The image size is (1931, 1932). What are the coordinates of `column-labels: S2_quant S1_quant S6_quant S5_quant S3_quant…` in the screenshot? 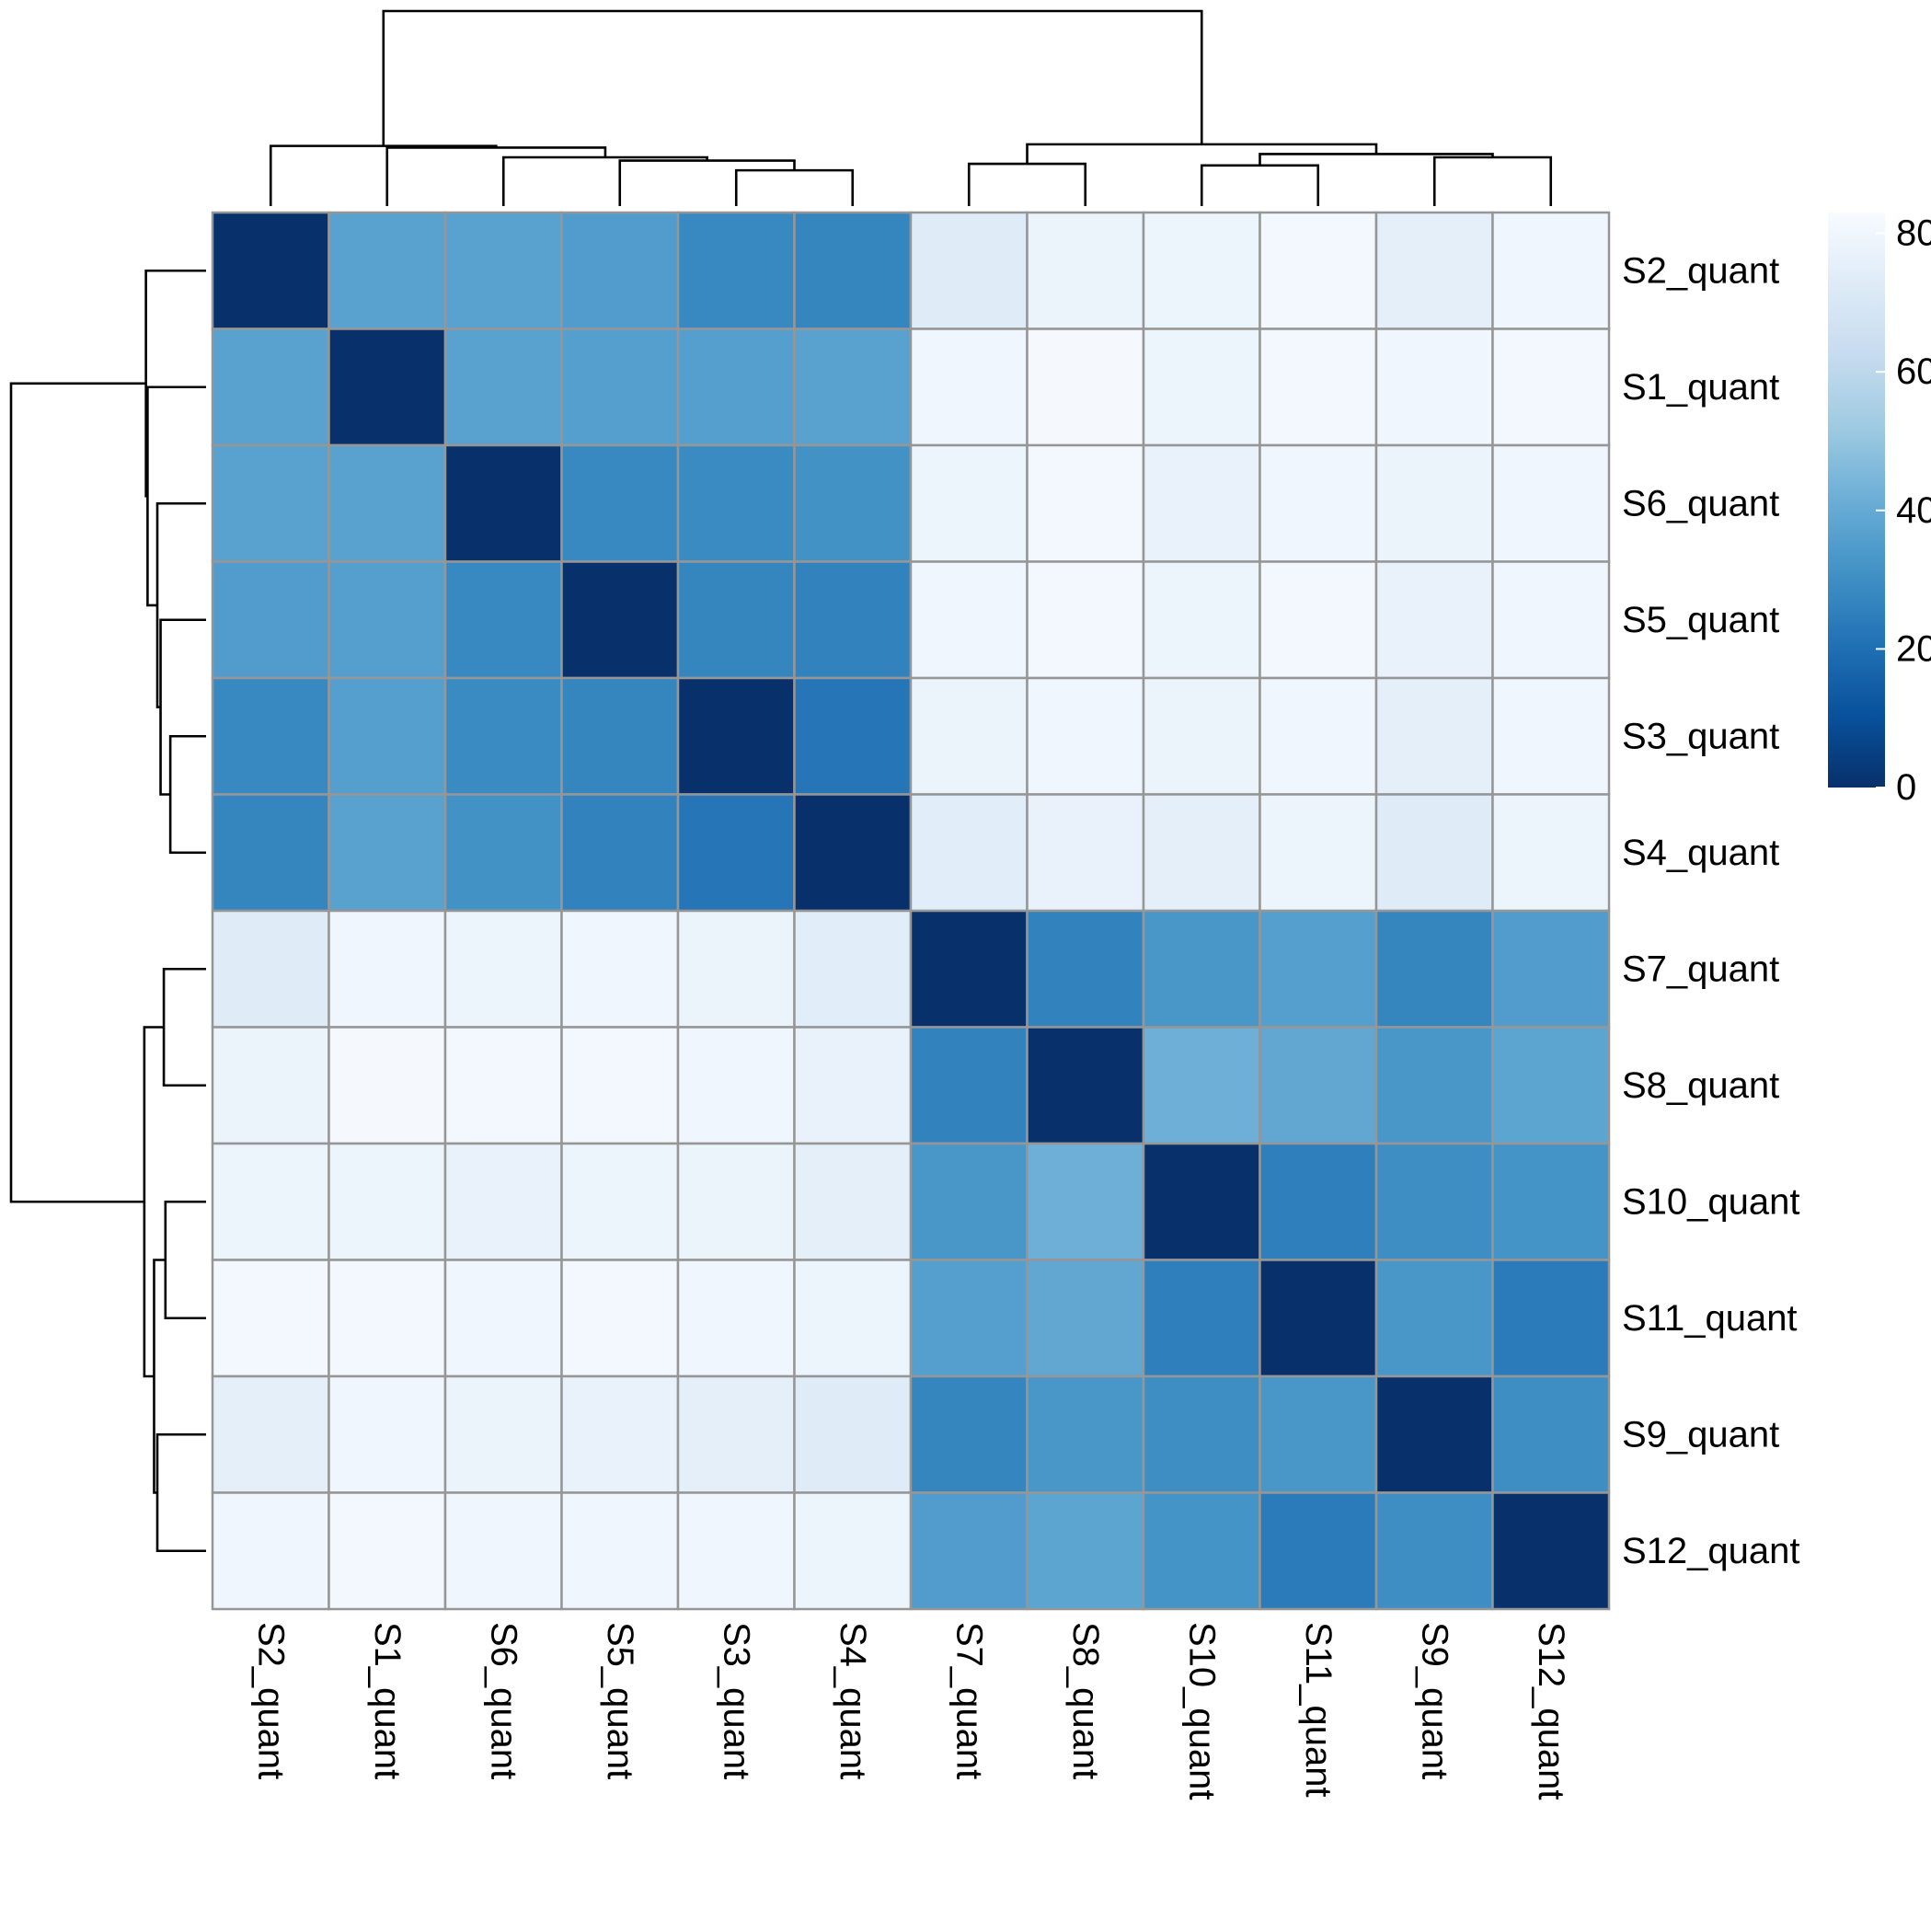 It's located at (911, 1711).